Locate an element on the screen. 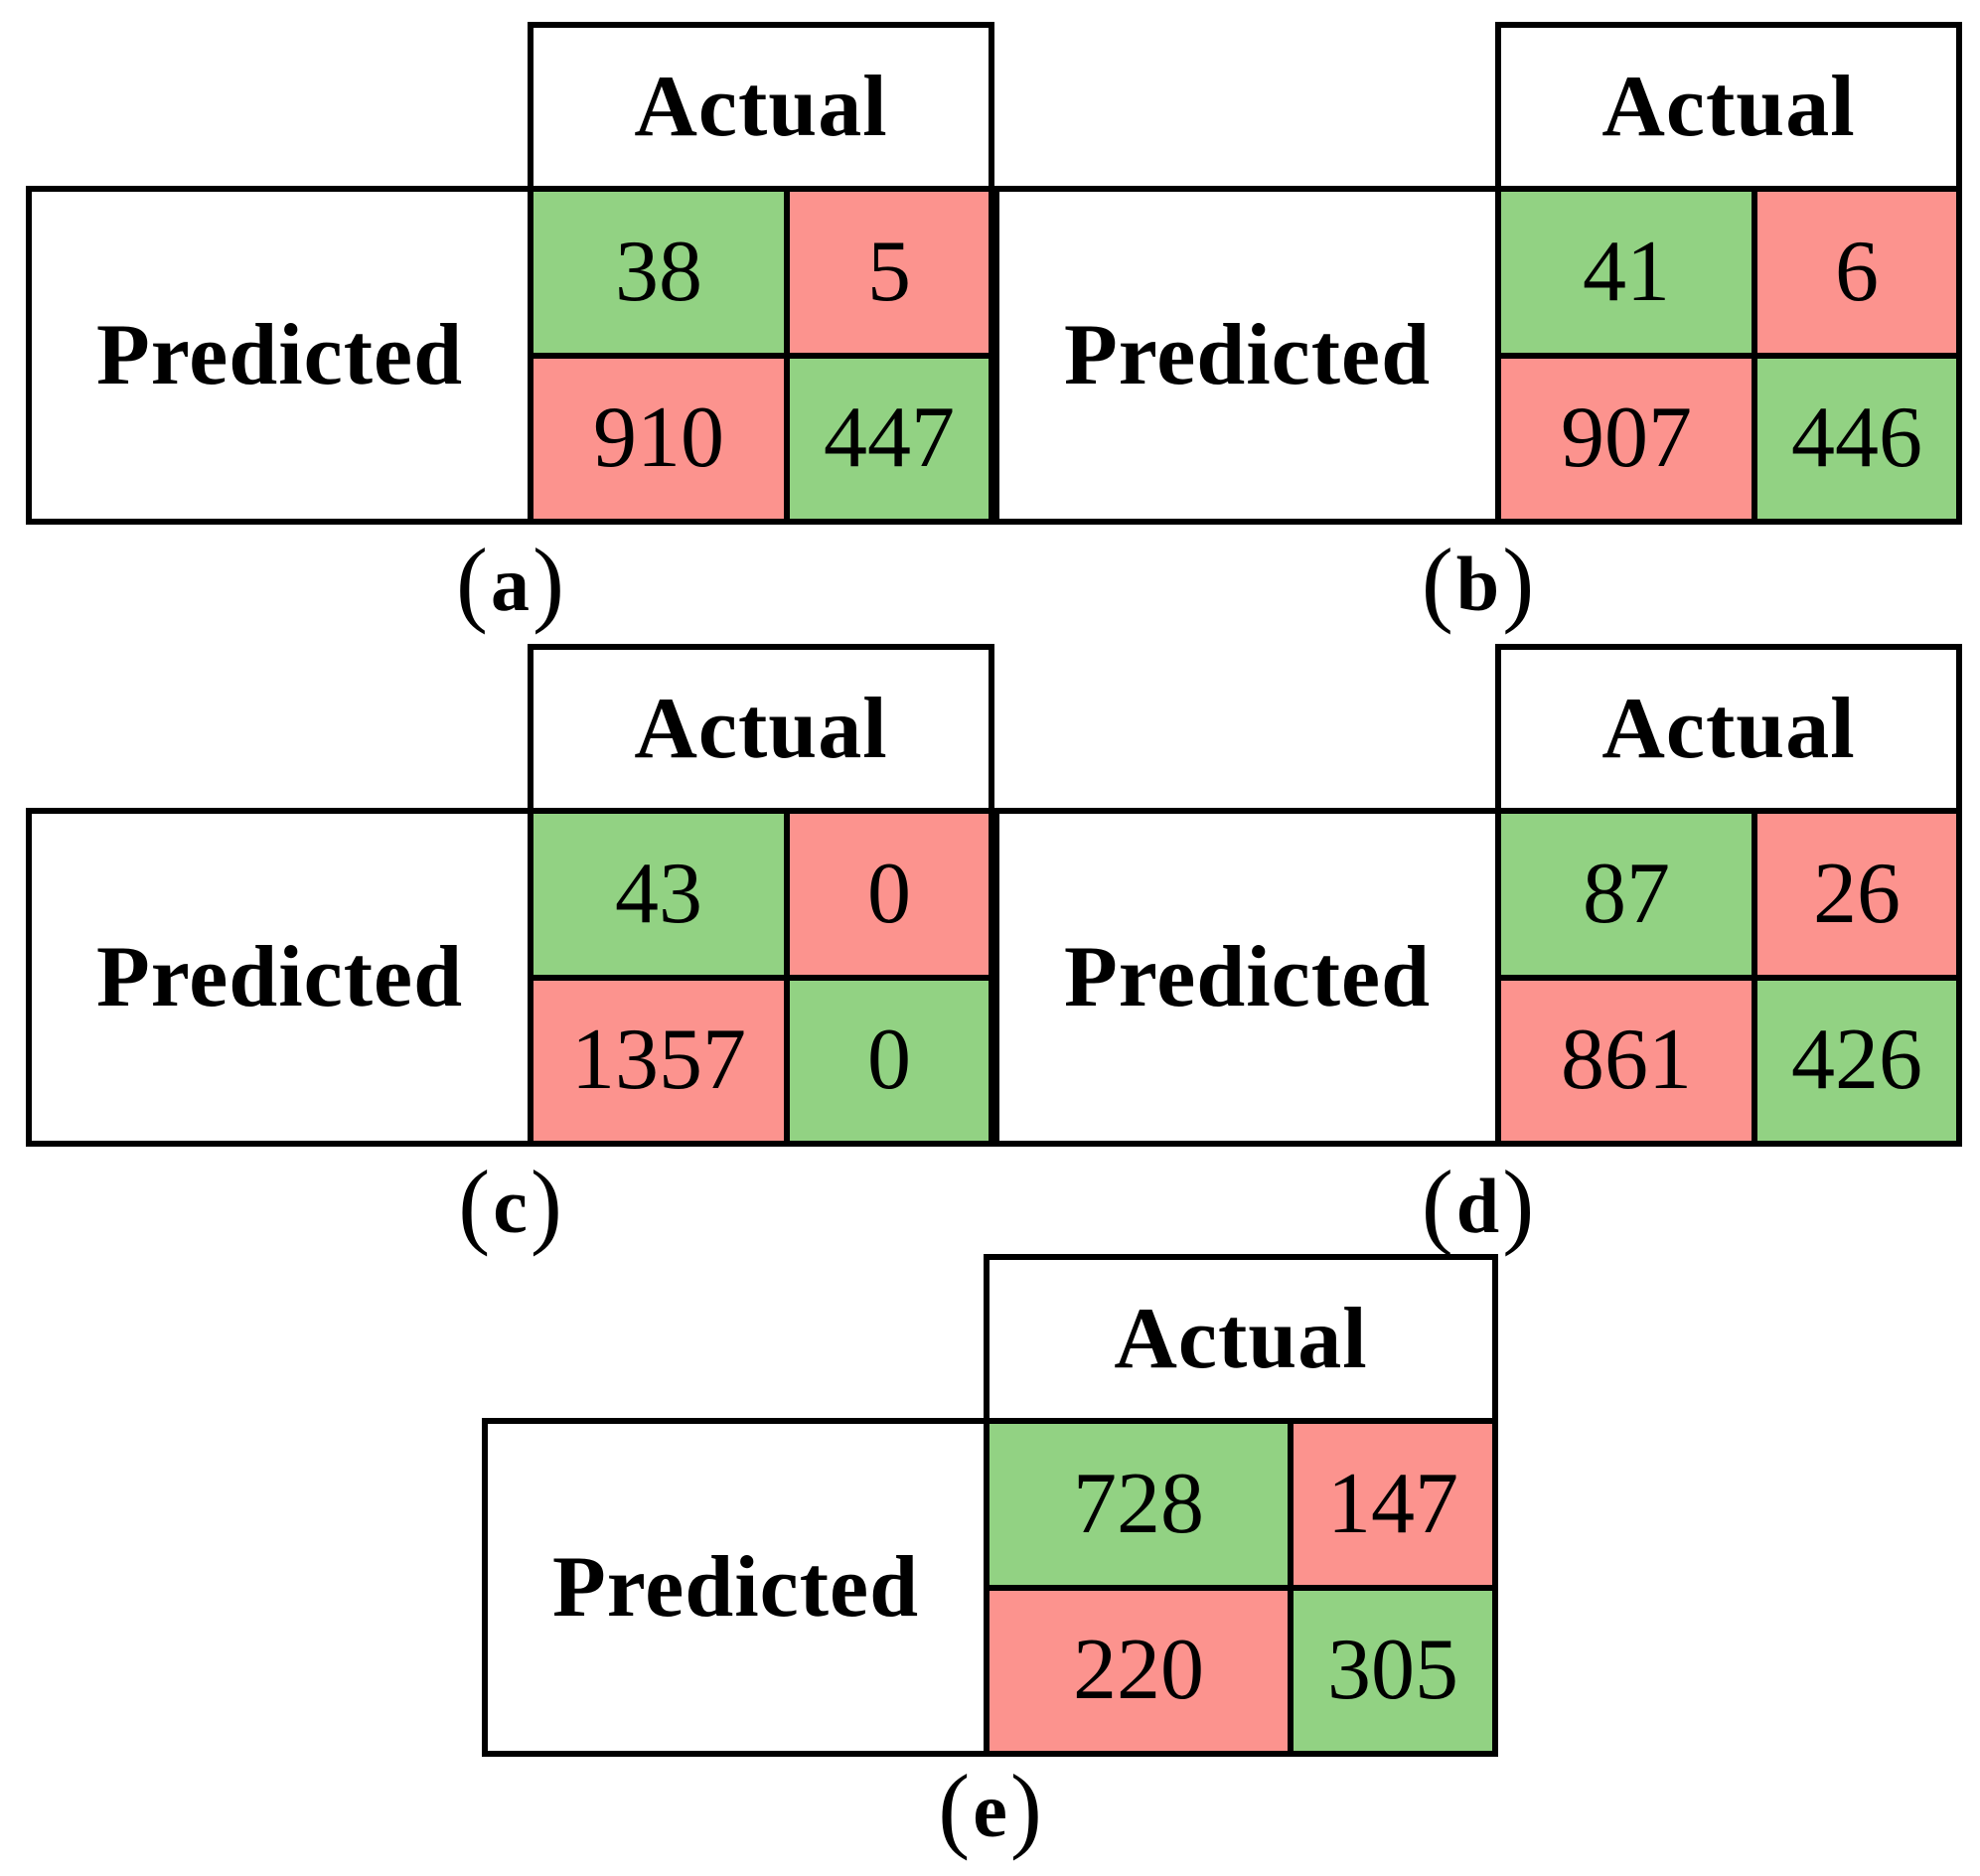 This screenshot has height=1876, width=1980. caption-letter-c: c is located at coordinates (511, 1206).